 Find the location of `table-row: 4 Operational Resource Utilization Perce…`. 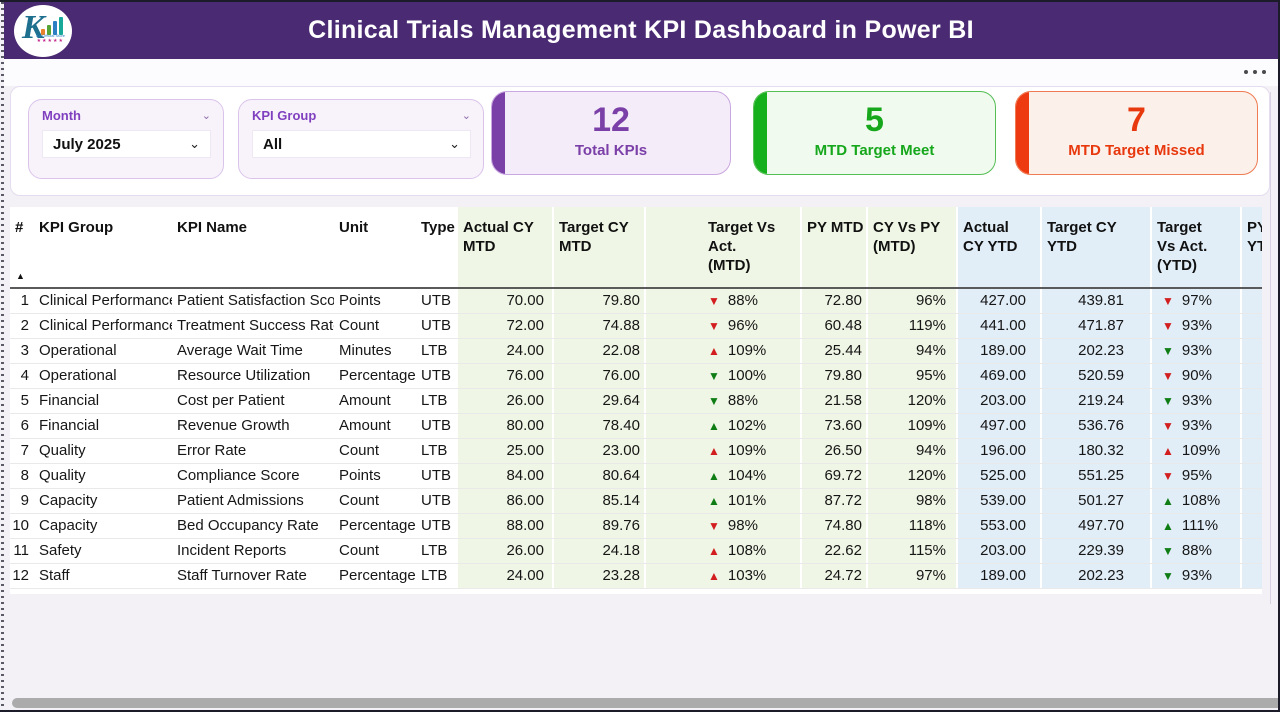

table-row: 4 Operational Resource Utilization Perce… is located at coordinates (636, 376).